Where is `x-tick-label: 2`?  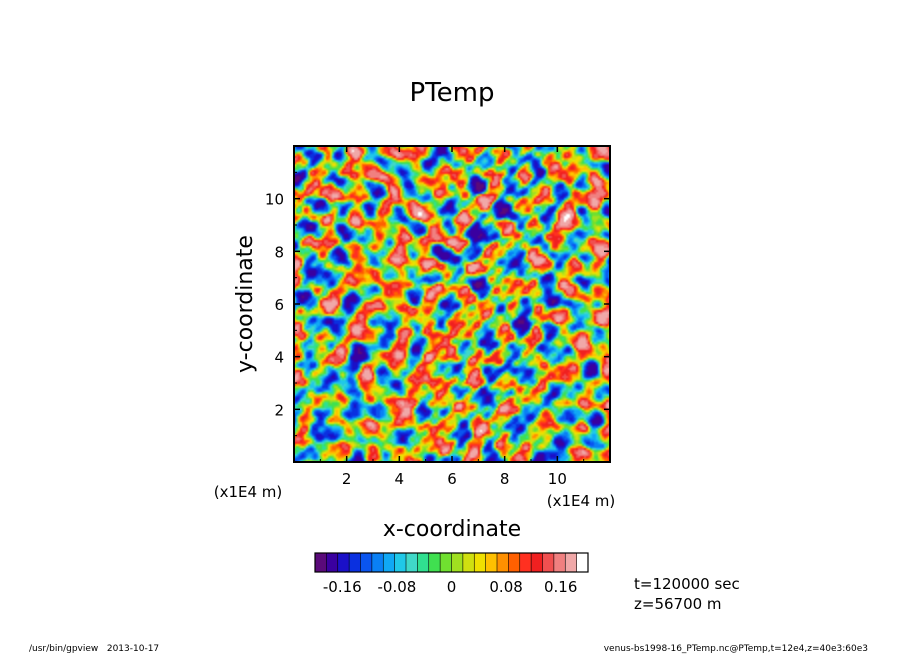 x-tick-label: 2 is located at coordinates (347, 479).